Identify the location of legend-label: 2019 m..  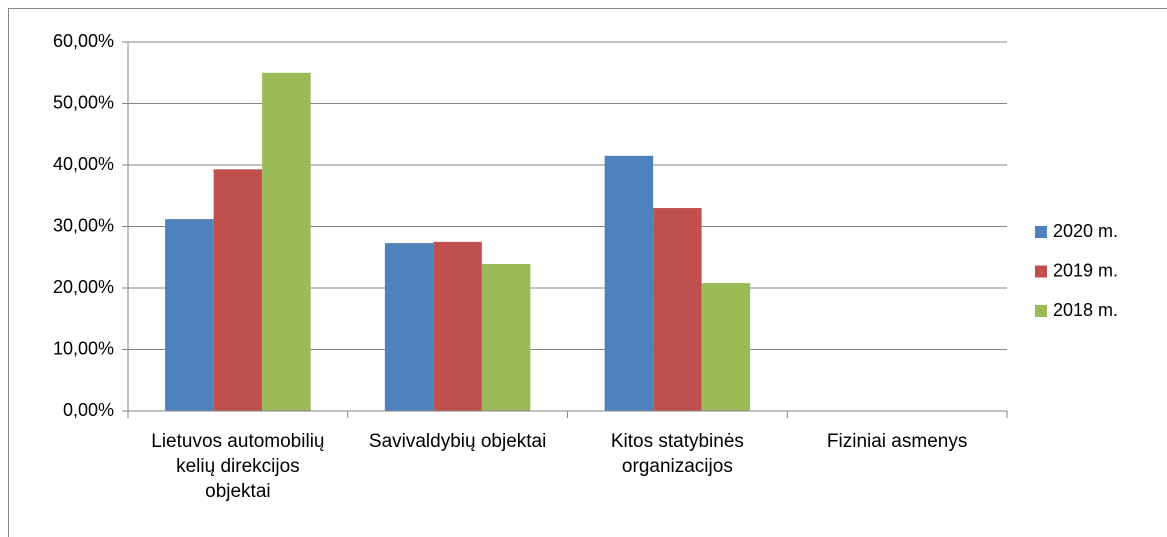
(1085, 270).